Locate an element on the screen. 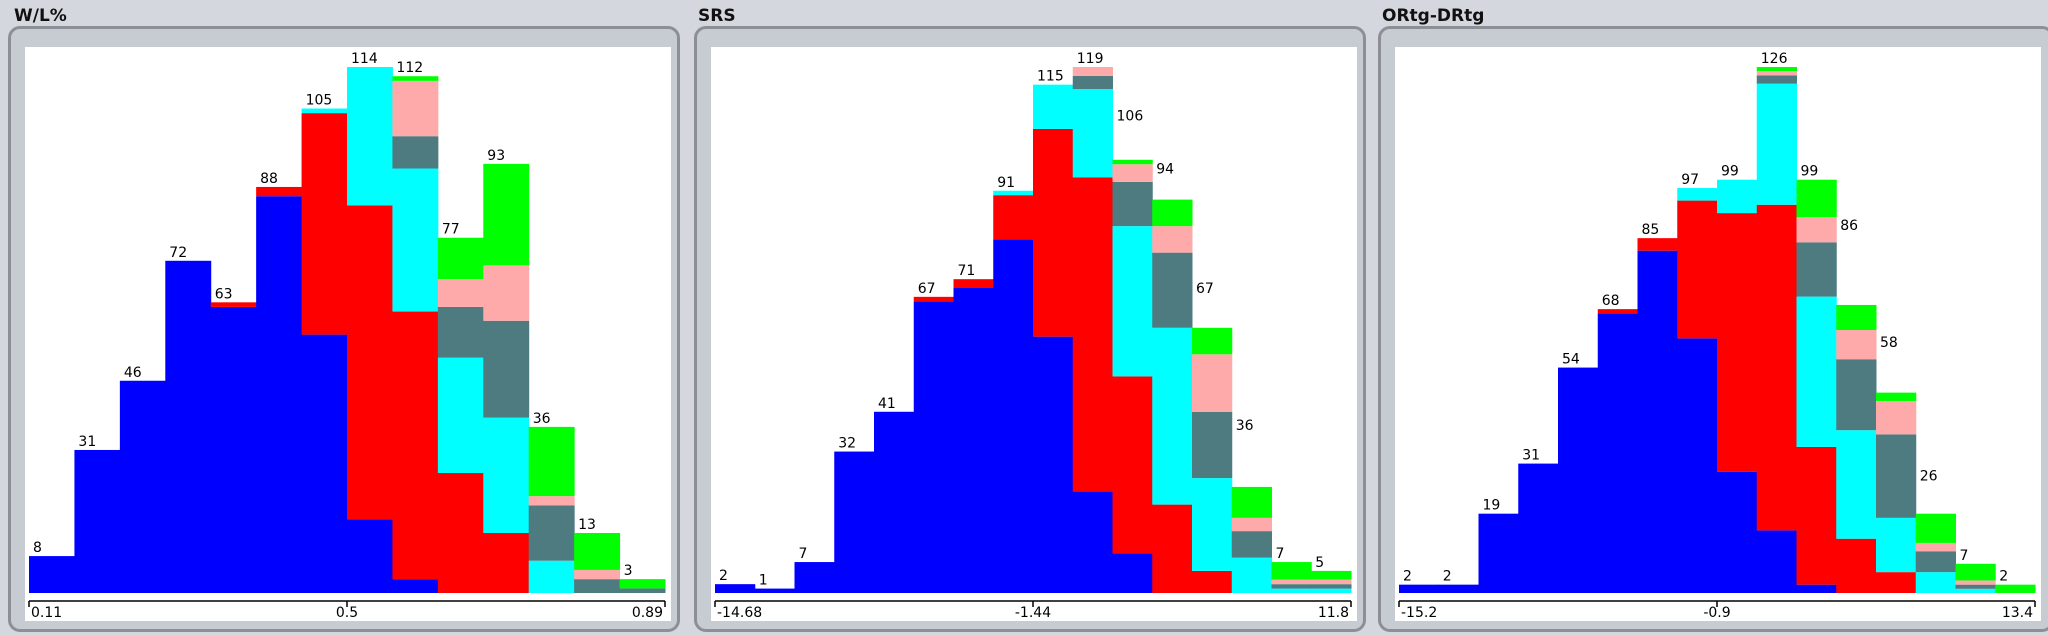 This screenshot has height=636, width=2048. x-tick-label: 0.5 is located at coordinates (347, 613).